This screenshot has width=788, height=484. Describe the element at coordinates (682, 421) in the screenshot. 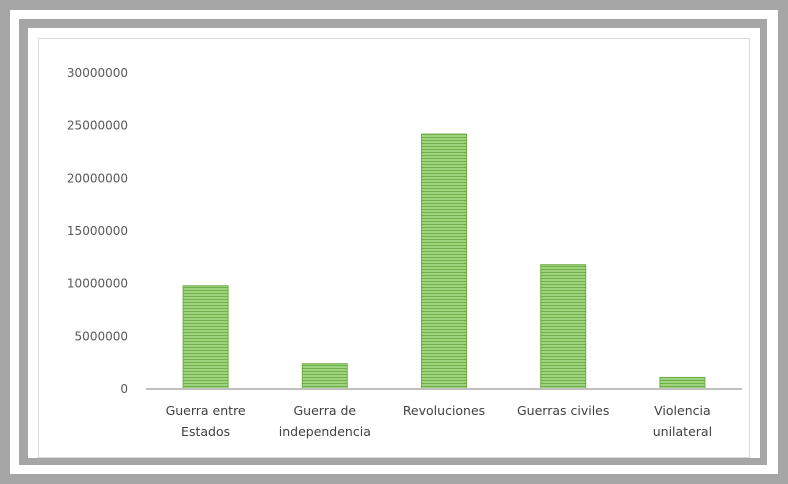

I see `x-tick-label: Violencia unilateral` at that location.